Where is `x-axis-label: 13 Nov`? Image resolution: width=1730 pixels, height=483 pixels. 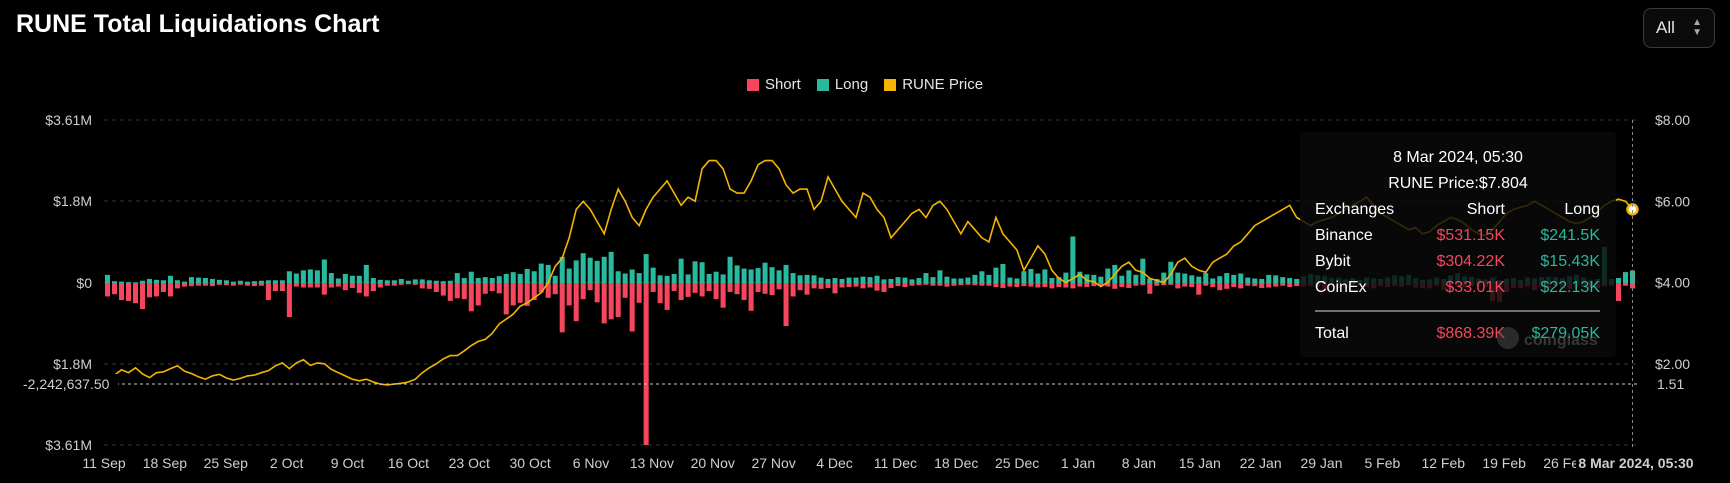
x-axis-label: 13 Nov is located at coordinates (652, 463).